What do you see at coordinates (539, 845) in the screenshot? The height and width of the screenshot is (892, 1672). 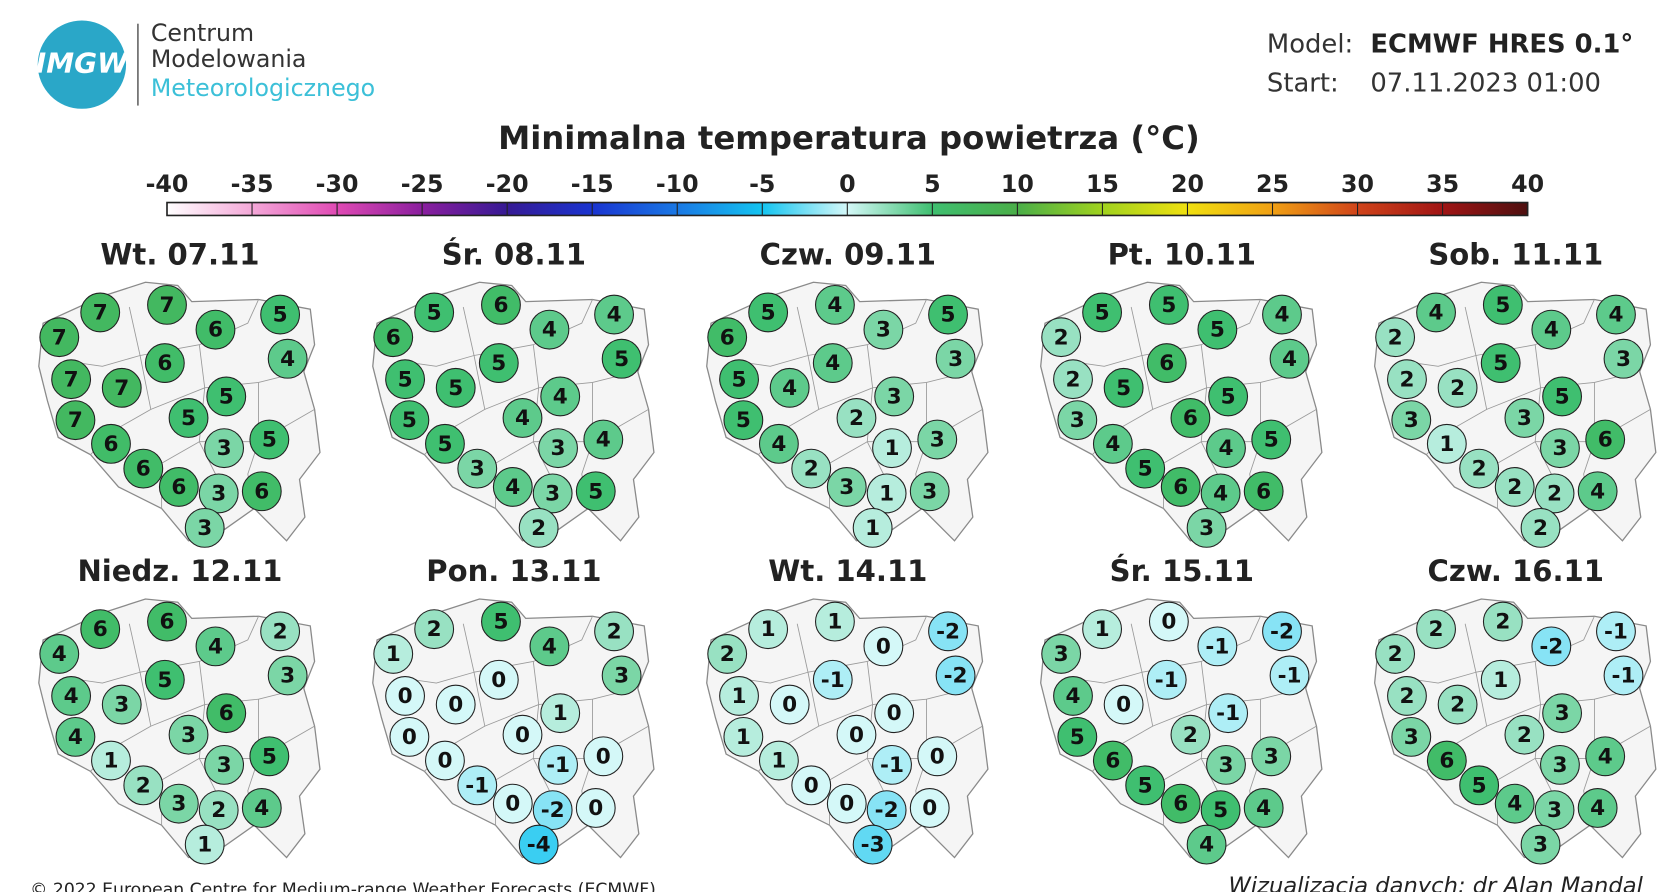 I see `station-value: -4` at bounding box center [539, 845].